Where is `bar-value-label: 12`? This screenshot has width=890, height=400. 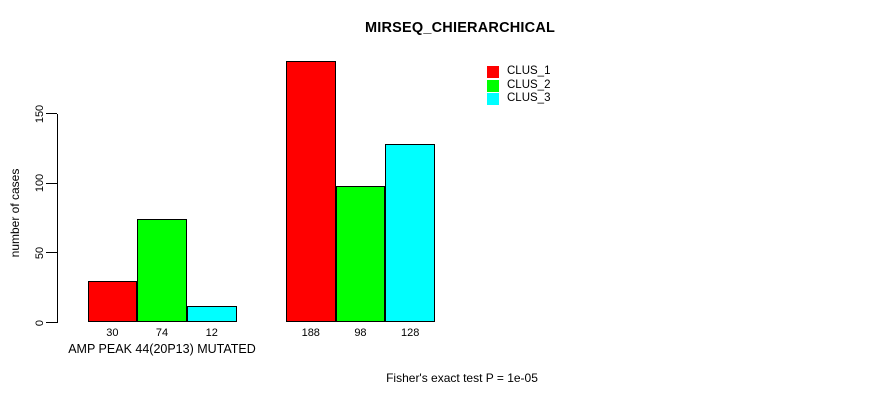
bar-value-label: 12 is located at coordinates (211, 333).